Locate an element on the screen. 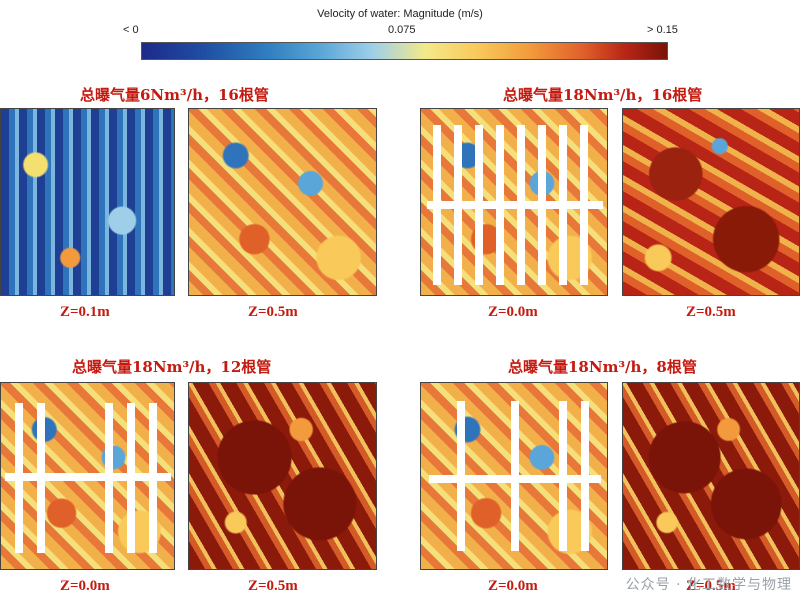 The image size is (800, 600). group-2-title: 总曝气量18Nm³/h，16根管 is located at coordinates (603, 95).